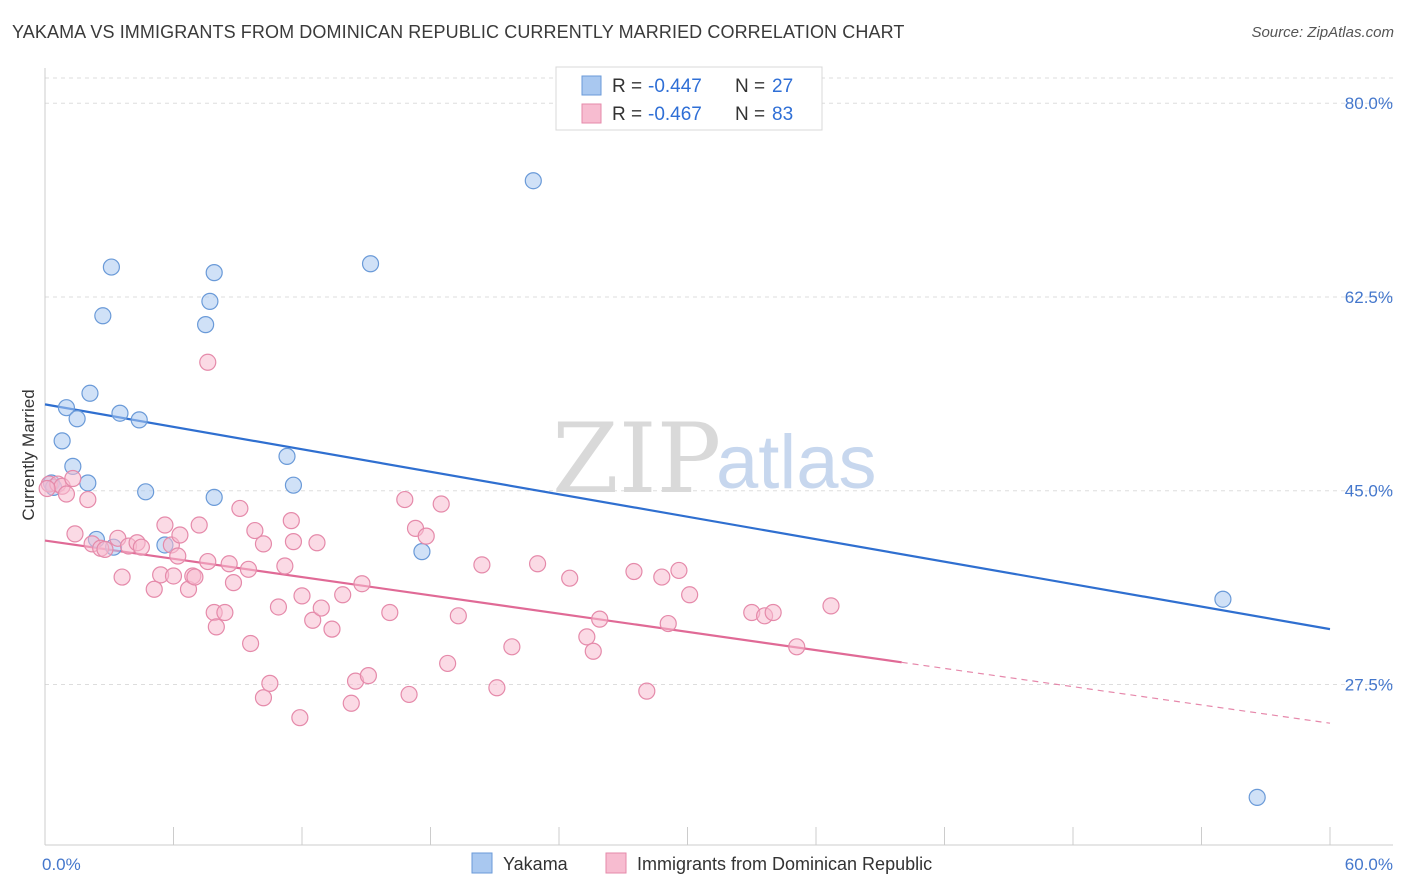 The image size is (1406, 892). What do you see at coordinates (796, 462) in the screenshot?
I see `watermark-atlas: atlas` at bounding box center [796, 462].